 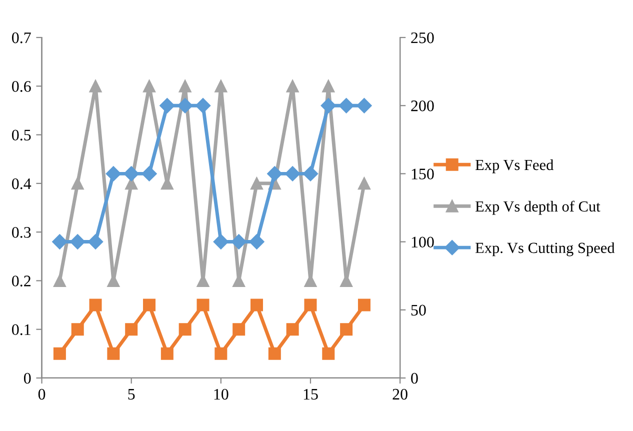 What do you see at coordinates (21, 281) in the screenshot?
I see `y-tick-label: 0.2` at bounding box center [21, 281].